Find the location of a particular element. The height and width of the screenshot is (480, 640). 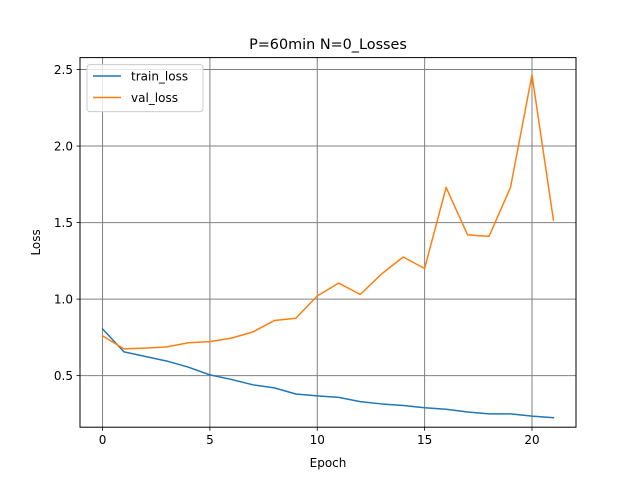

legend-label-val-loss: val_loss is located at coordinates (154, 98).